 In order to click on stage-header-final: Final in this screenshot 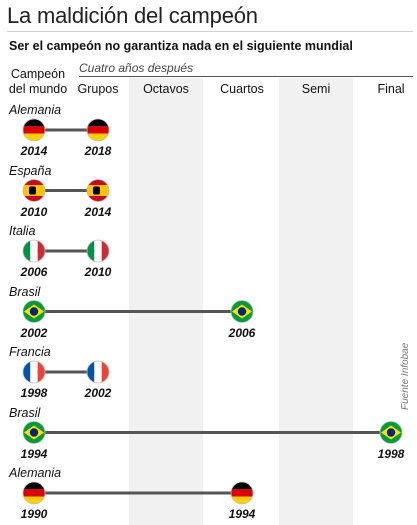, I will do `click(391, 89)`.